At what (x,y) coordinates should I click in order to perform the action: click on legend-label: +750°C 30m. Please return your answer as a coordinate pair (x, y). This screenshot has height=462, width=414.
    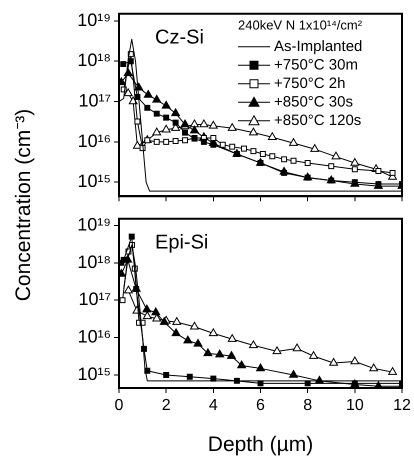
    Looking at the image, I should click on (316, 65).